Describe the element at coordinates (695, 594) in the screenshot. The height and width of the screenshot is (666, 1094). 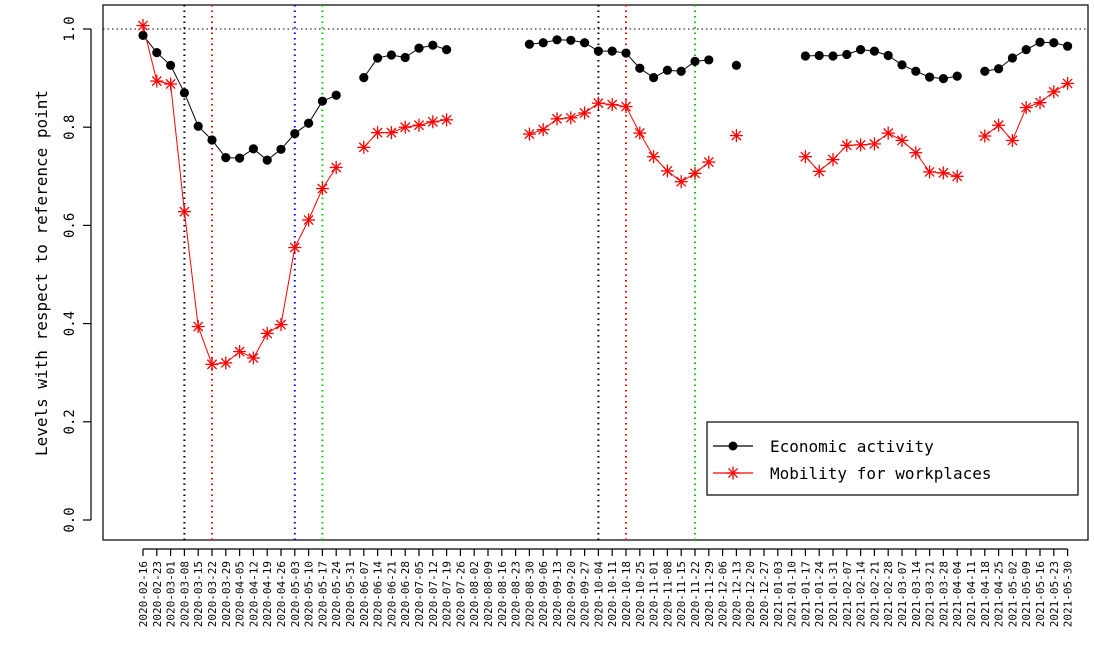
I see `x-tick-label: 2020-11-22` at that location.